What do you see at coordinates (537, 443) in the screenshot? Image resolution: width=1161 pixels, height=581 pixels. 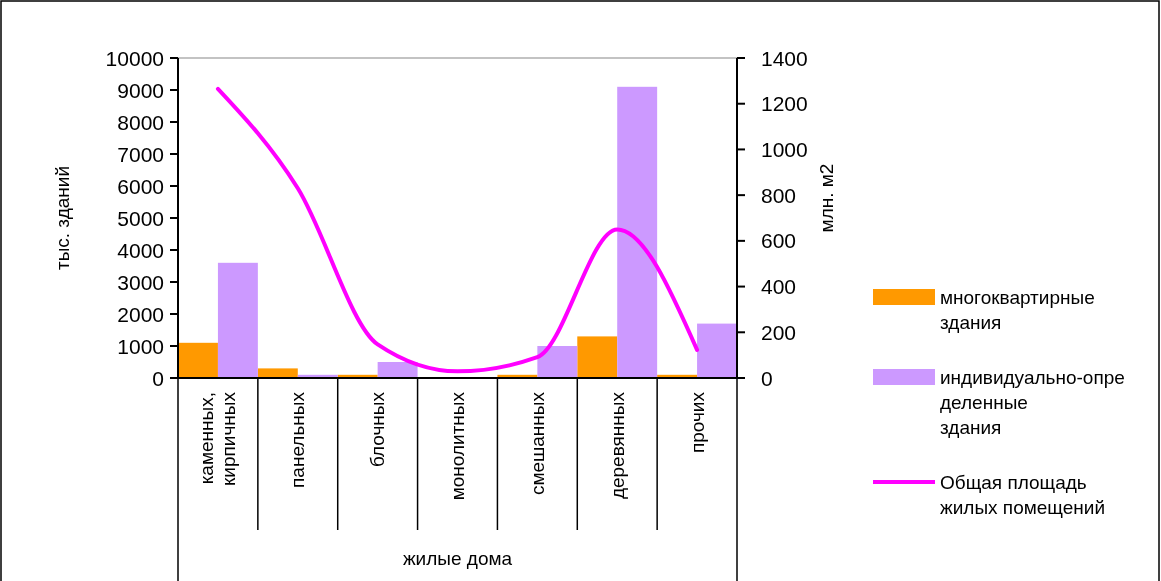 I see `x-tick-label: смешанных` at bounding box center [537, 443].